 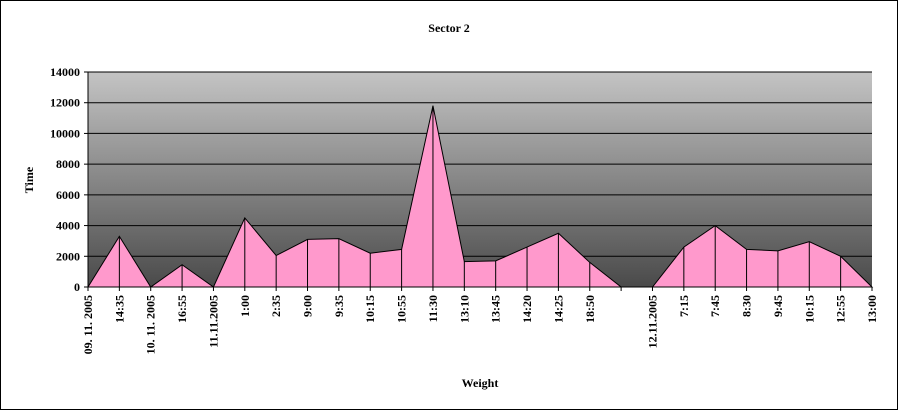 What do you see at coordinates (119, 309) in the screenshot?
I see `x-tick-label: 14:35` at bounding box center [119, 309].